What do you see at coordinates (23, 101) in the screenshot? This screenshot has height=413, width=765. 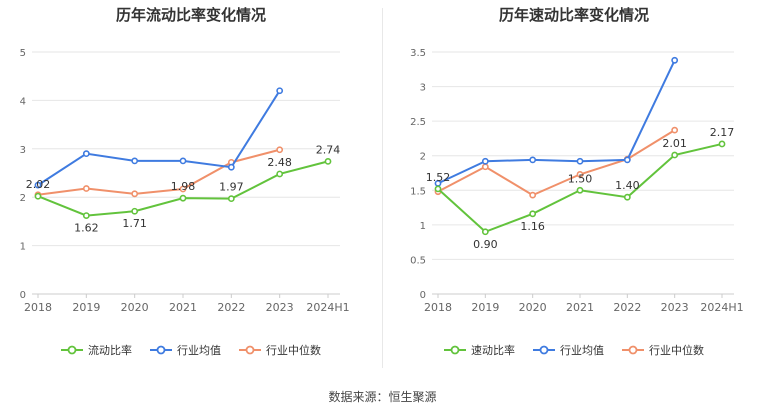 I see `y-tick-label: 4` at bounding box center [23, 101].